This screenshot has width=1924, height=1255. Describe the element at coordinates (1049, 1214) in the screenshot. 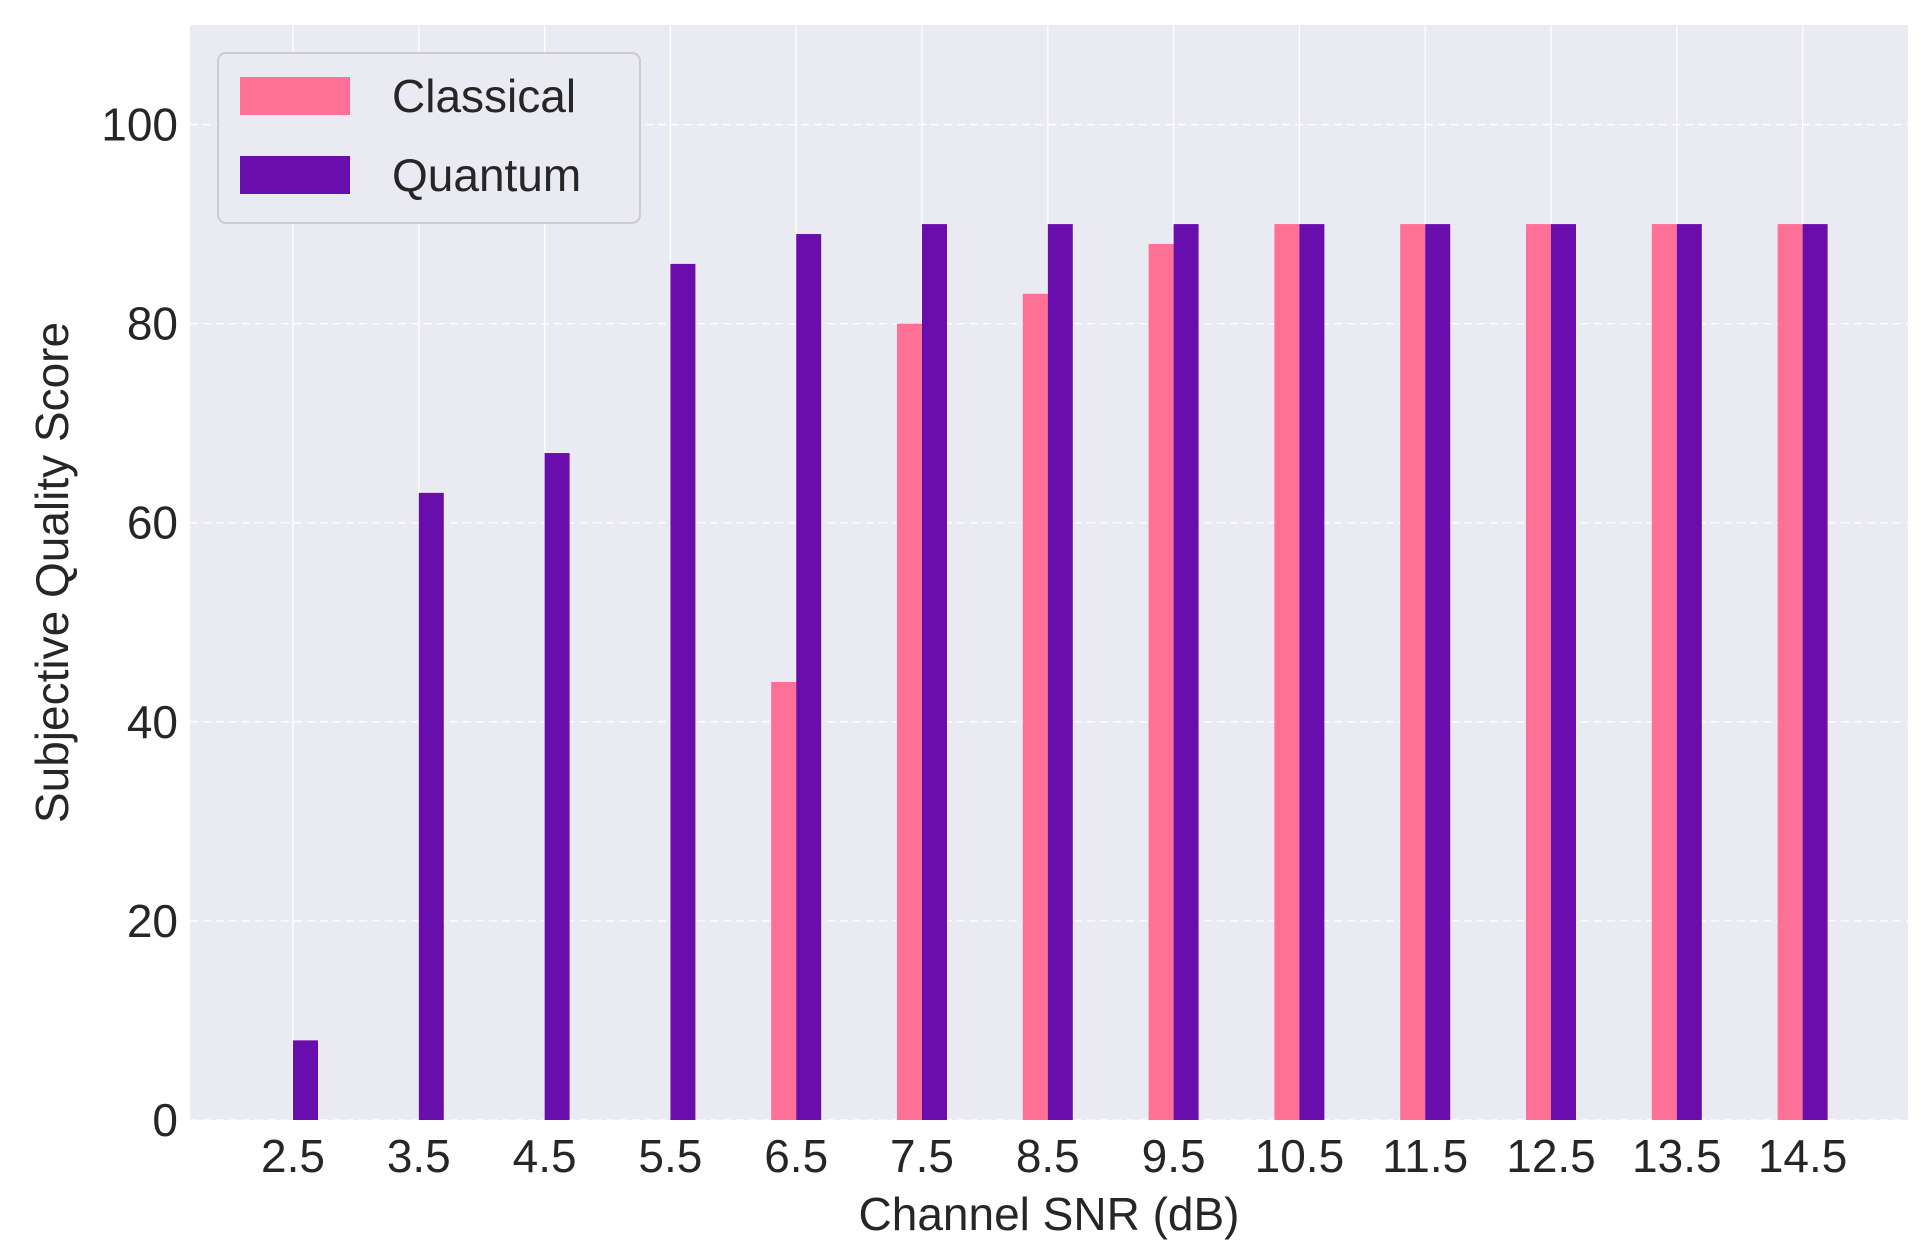

I see `x-axis-label: Channel SNR (dB)` at that location.